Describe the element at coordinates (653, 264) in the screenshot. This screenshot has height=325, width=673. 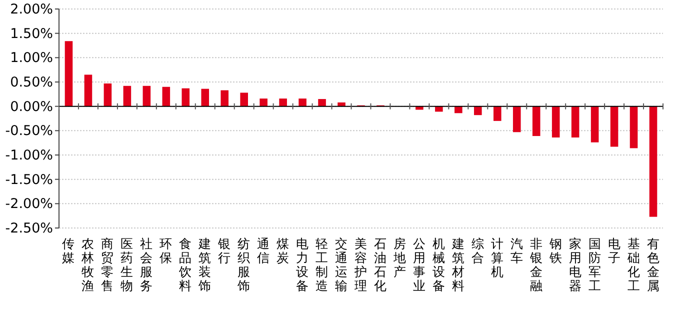
I see `x-tick-label: 有色金属` at that location.